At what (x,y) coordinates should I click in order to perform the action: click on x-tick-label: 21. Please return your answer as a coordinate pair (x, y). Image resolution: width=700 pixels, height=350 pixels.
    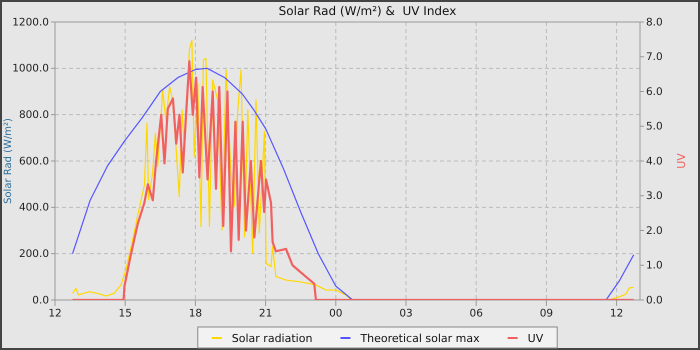
    Looking at the image, I should click on (265, 313).